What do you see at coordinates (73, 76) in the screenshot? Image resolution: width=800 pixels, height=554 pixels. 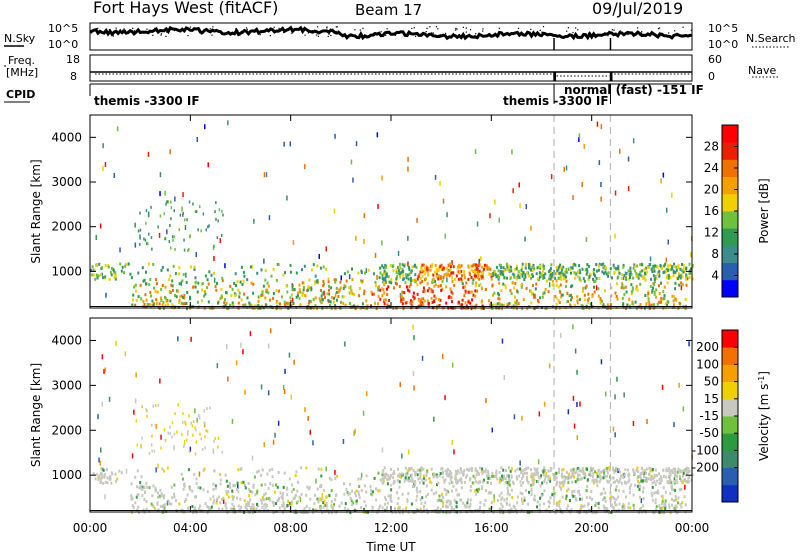 I see `freq-tick-left-bottom: 8` at bounding box center [73, 76].